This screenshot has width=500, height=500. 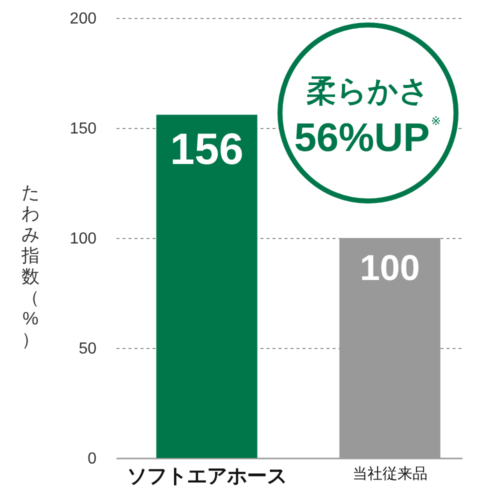 I want to click on annotation: 56%UP※, so click(x=367, y=137).